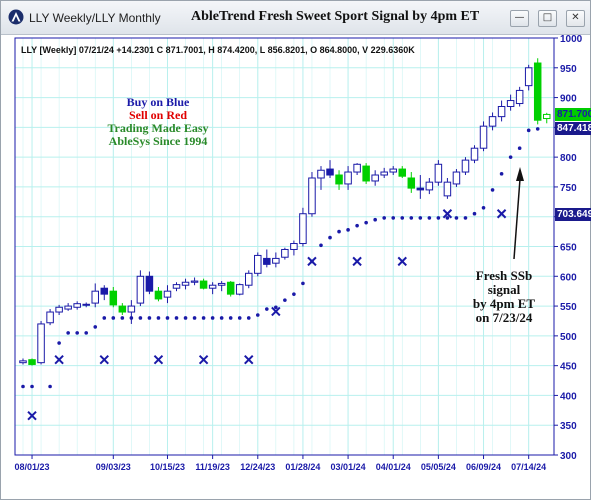 The height and width of the screenshot is (500, 591). Describe the element at coordinates (571, 39) in the screenshot. I see `y-tick-label: 1000` at that location.